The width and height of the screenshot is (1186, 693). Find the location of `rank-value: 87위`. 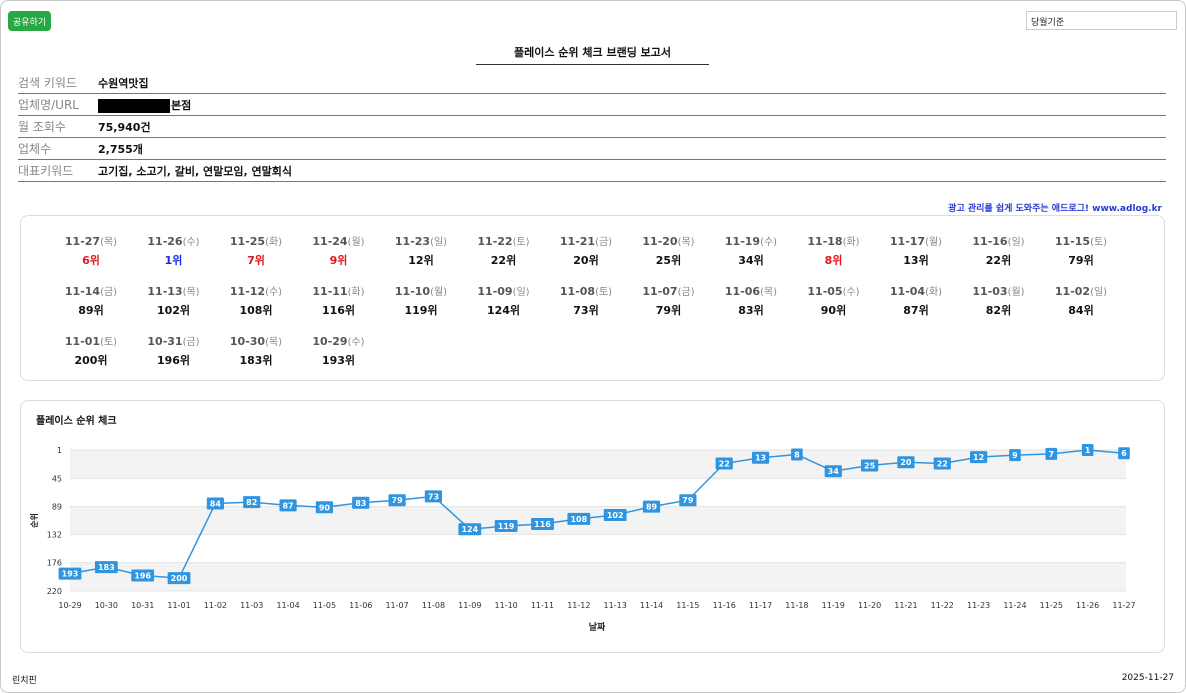

rank-value: 87위 is located at coordinates (916, 310).